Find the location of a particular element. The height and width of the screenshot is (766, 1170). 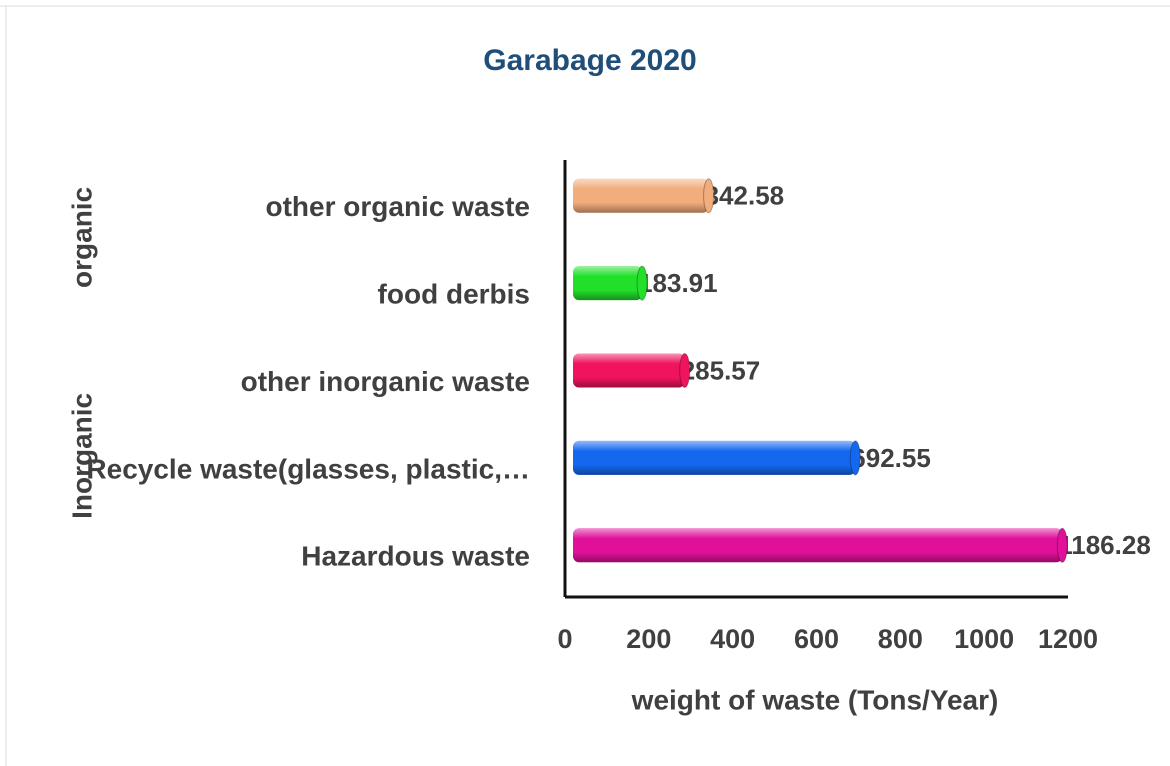

y-tick-label: Hazardous waste is located at coordinates (415, 556).